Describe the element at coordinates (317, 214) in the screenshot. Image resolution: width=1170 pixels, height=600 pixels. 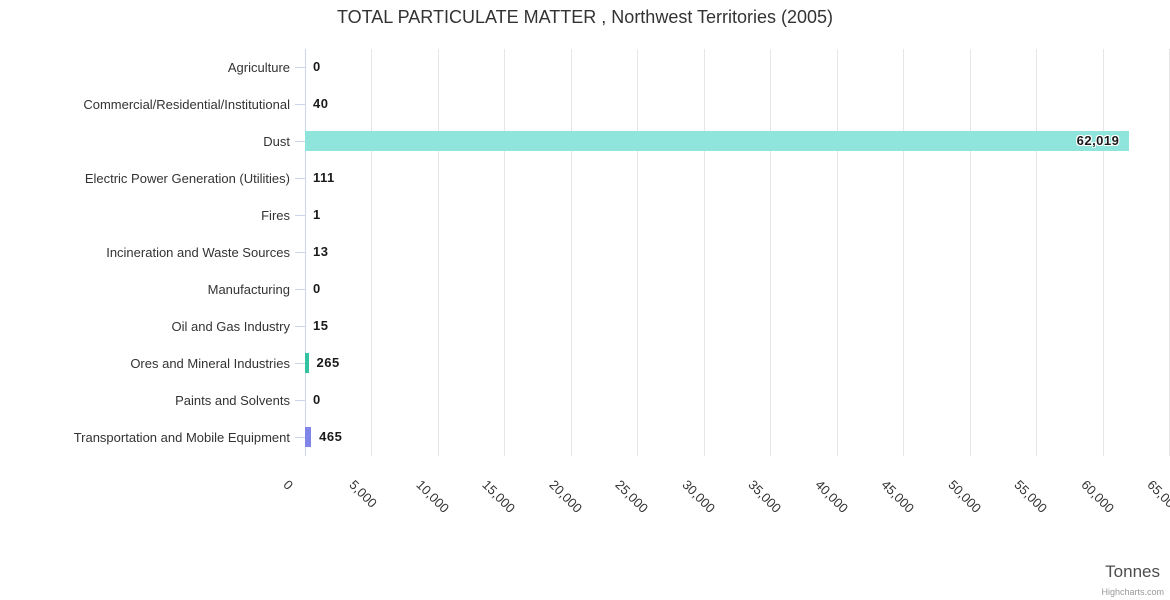
I see `data-label: 1` at that location.